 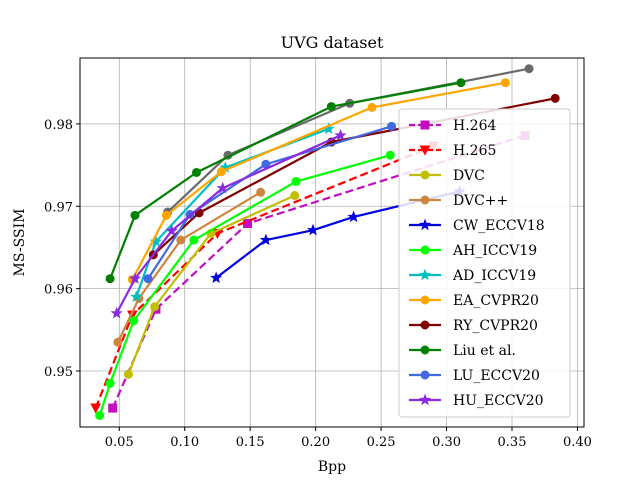 I want to click on x-axis: 0.05 0.10 0.15 0.20 0.25 0.30 0.35 0.40, so click(x=348, y=438).